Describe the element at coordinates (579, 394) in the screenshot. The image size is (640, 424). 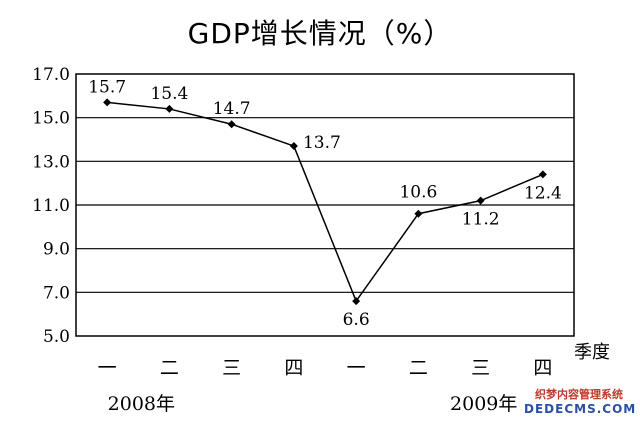
I see `watermark-text-cn: 织梦内容管理系统` at that location.